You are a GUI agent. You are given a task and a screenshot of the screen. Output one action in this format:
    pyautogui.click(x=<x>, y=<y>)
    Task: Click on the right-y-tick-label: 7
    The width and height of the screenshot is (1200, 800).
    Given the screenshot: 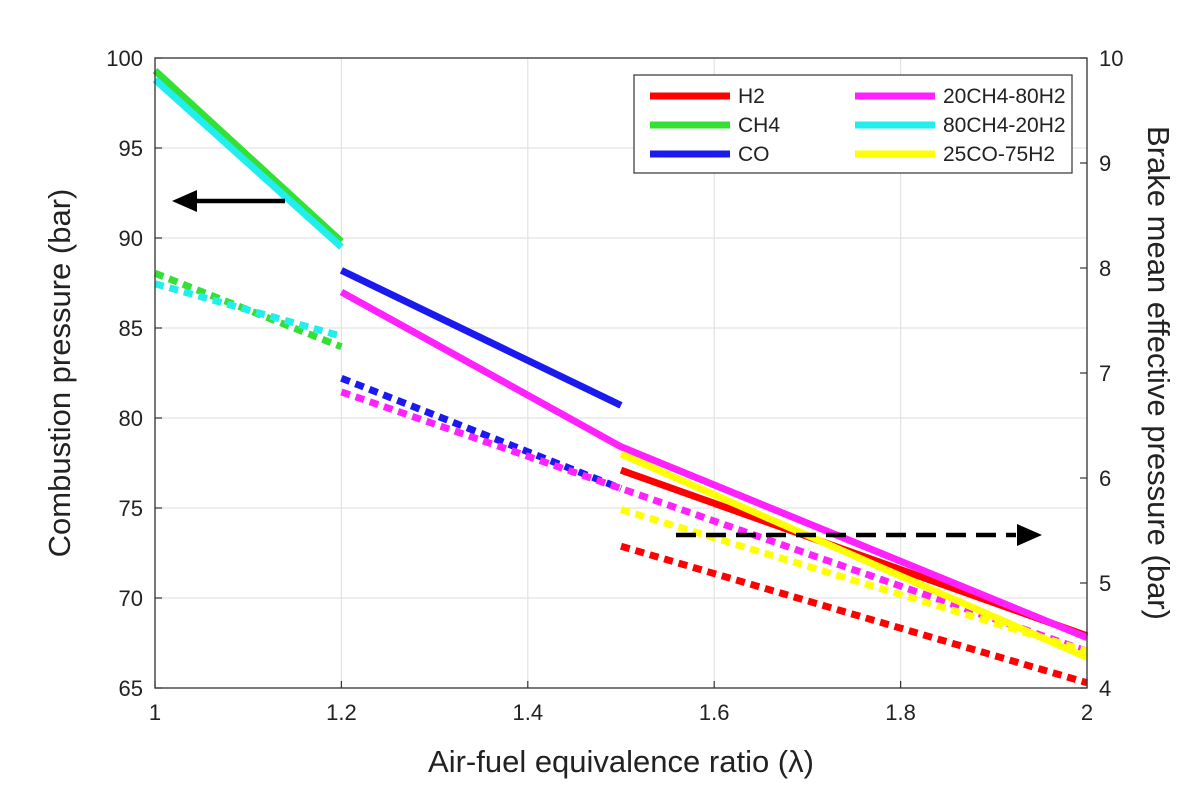 What is the action you would take?
    pyautogui.click(x=1105, y=373)
    